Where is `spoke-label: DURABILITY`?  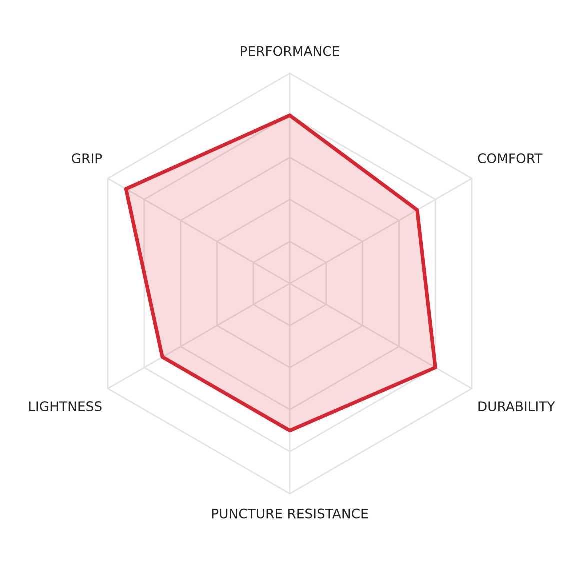
spoke-label: DURABILITY is located at coordinates (517, 407).